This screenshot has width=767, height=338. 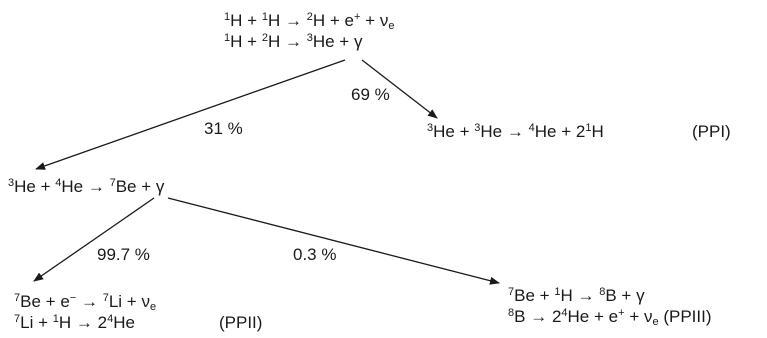 I want to click on reaction-pp-fusion: 1H + 1H → 2H + e+ + νe, so click(x=309, y=21).